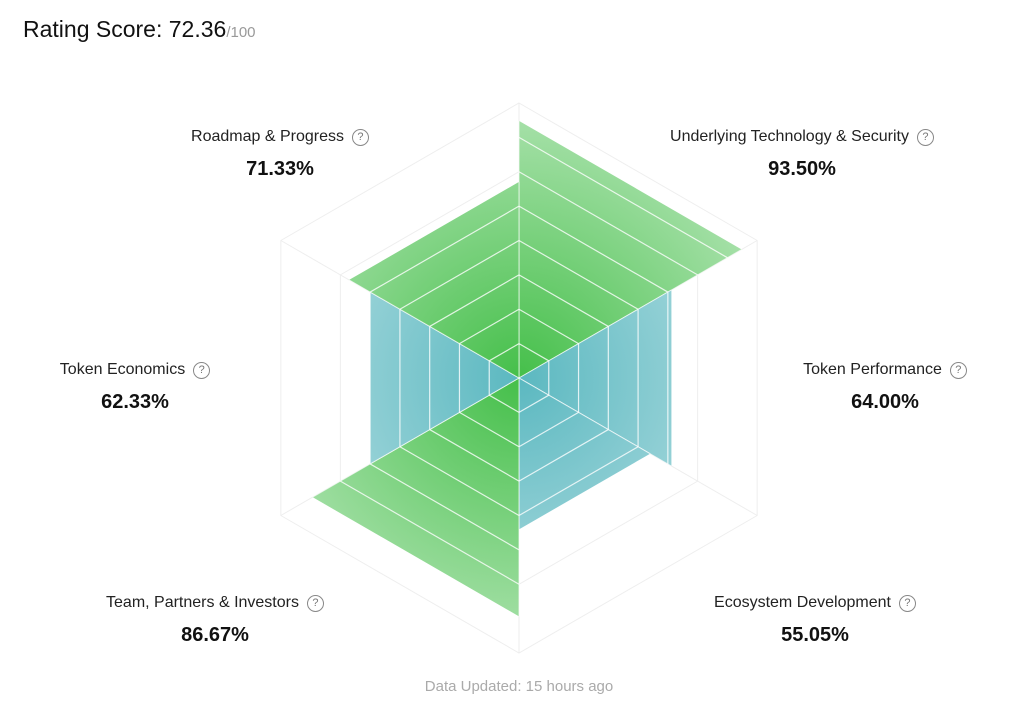 The height and width of the screenshot is (717, 1024). I want to click on dimension-value: 55.05%, so click(815, 635).